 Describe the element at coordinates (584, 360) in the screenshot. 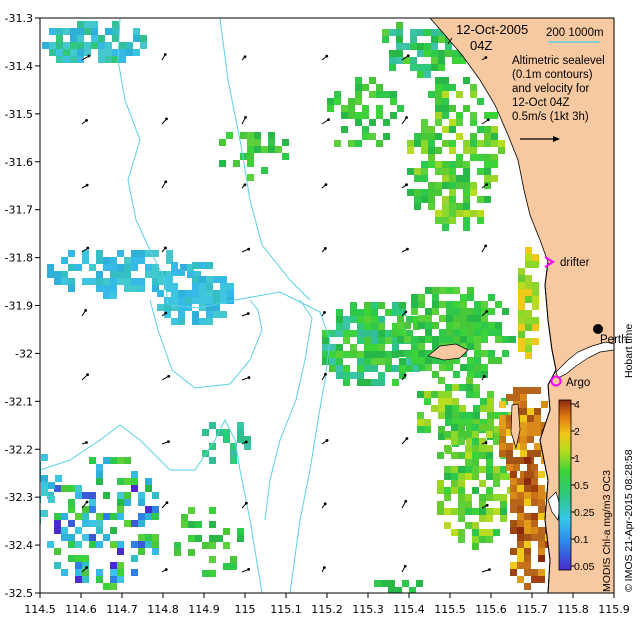

I see `swan-river` at that location.